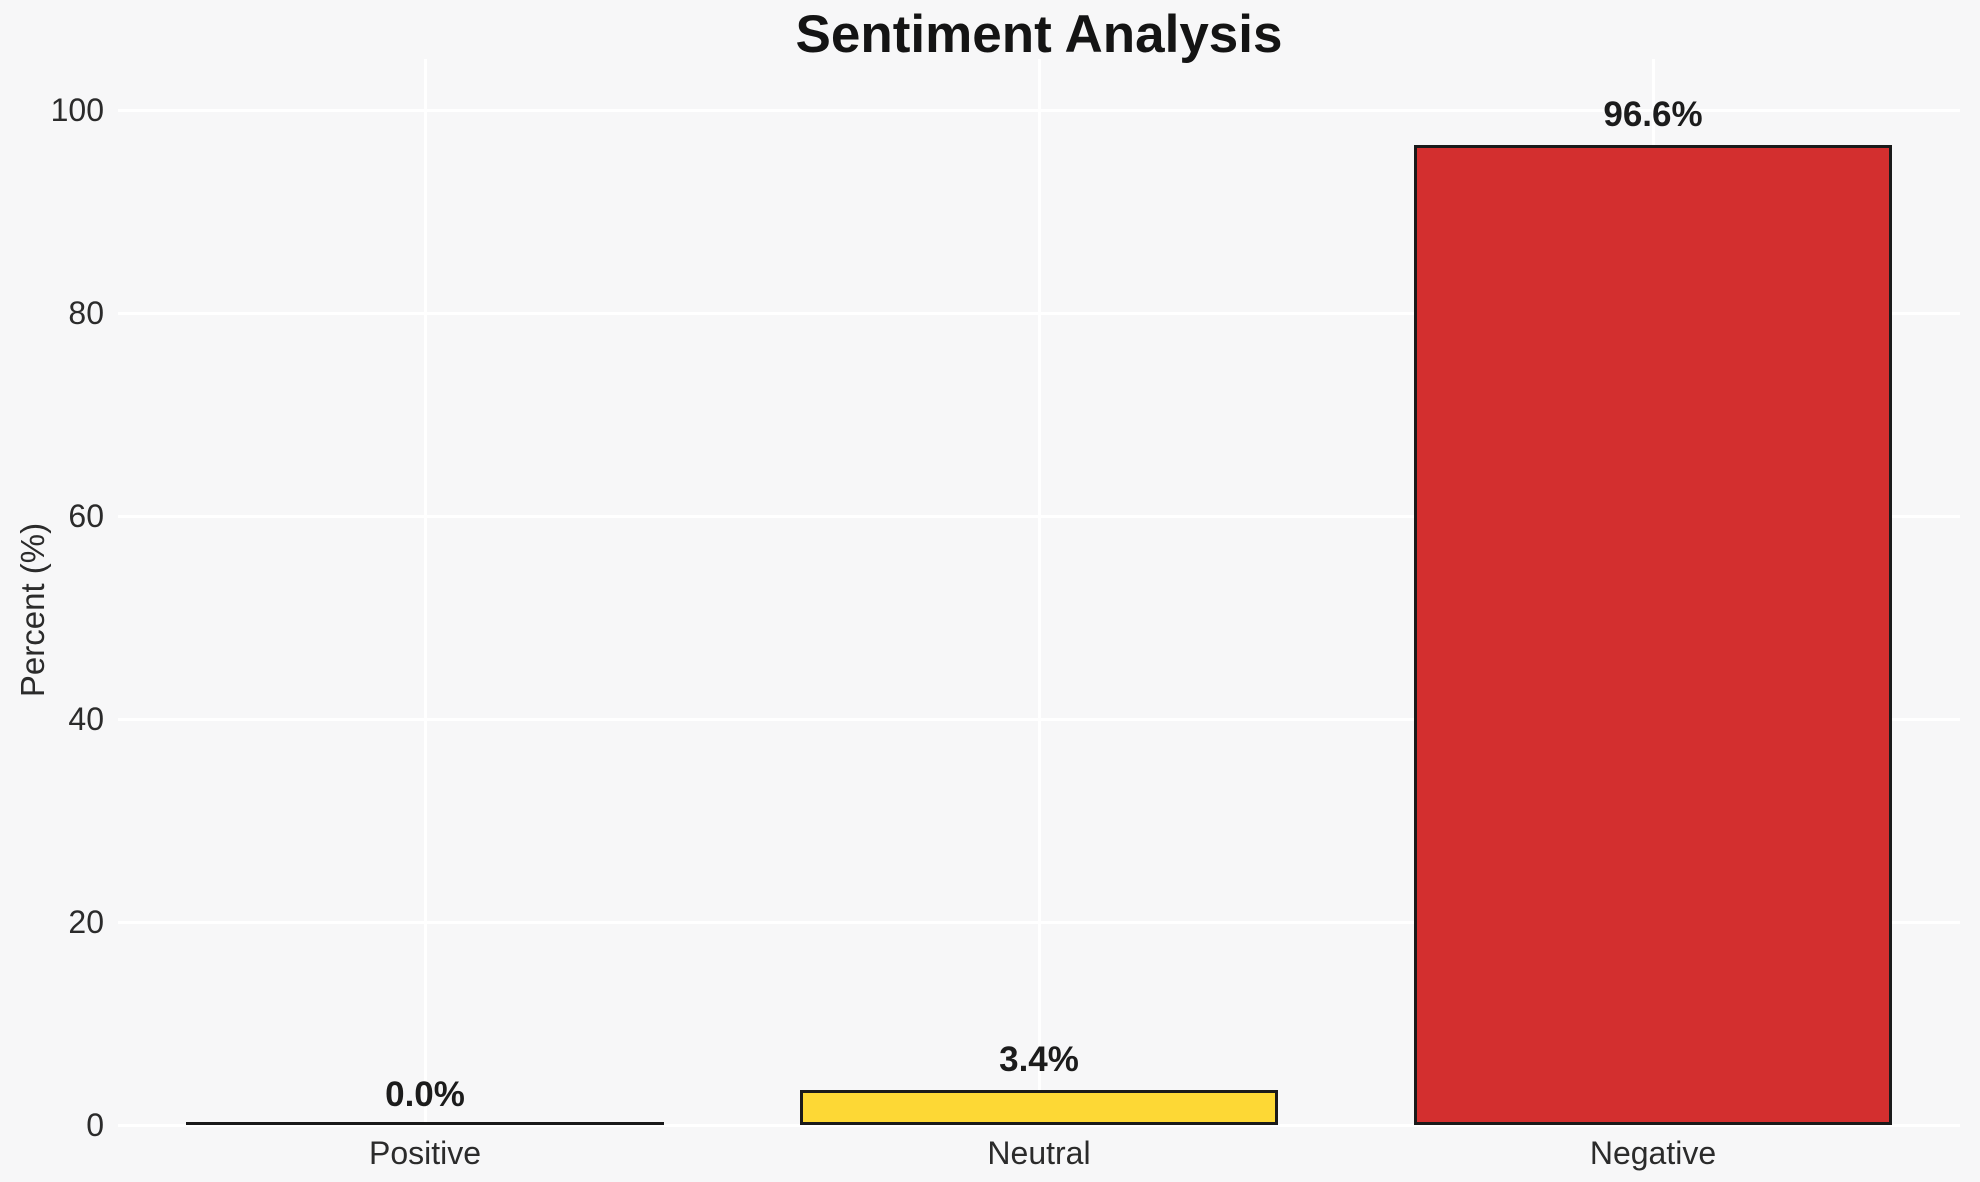 The height and width of the screenshot is (1182, 1980). Describe the element at coordinates (425, 592) in the screenshot. I see `gridline-v-positive` at that location.